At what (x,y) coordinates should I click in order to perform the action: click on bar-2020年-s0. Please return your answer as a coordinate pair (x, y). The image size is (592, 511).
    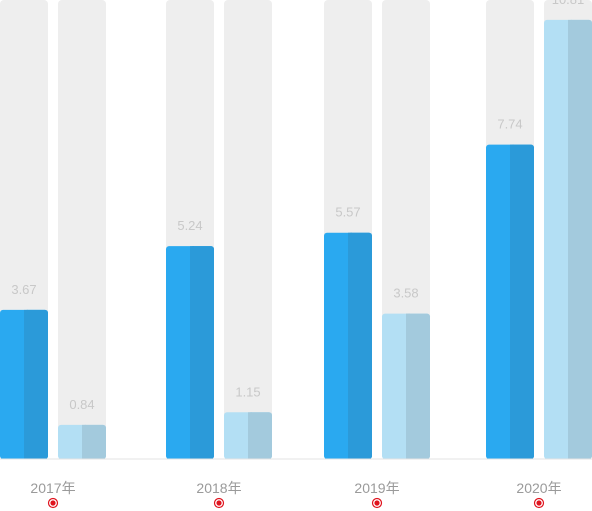
    Looking at the image, I should click on (510, 301).